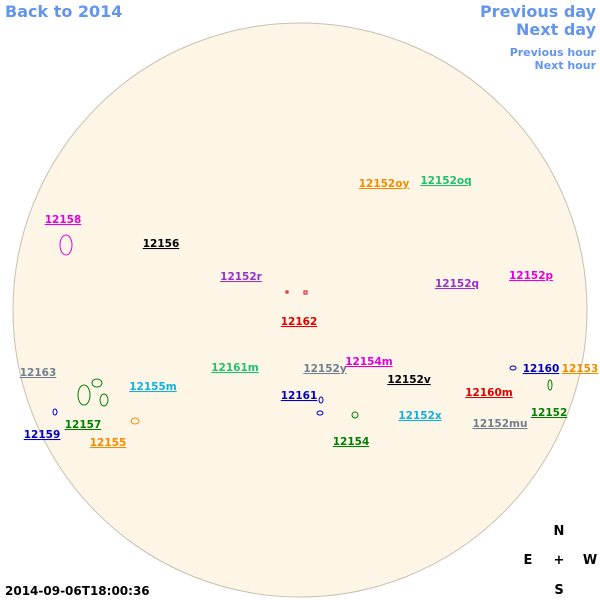  Describe the element at coordinates (77, 591) in the screenshot. I see `timestamp: 2014-09-06T18:00:36` at that location.